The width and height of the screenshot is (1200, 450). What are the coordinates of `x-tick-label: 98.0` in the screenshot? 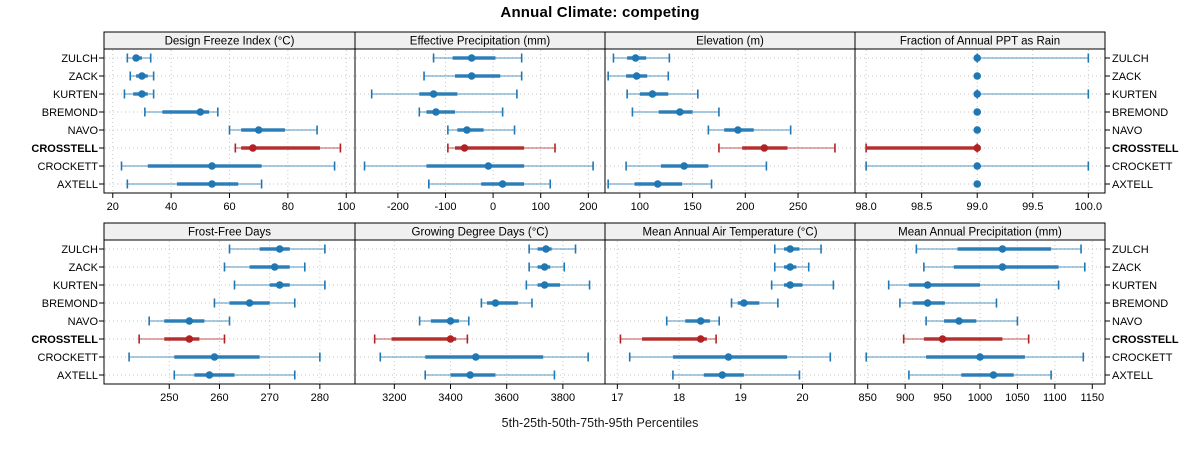 It's located at (865, 207).